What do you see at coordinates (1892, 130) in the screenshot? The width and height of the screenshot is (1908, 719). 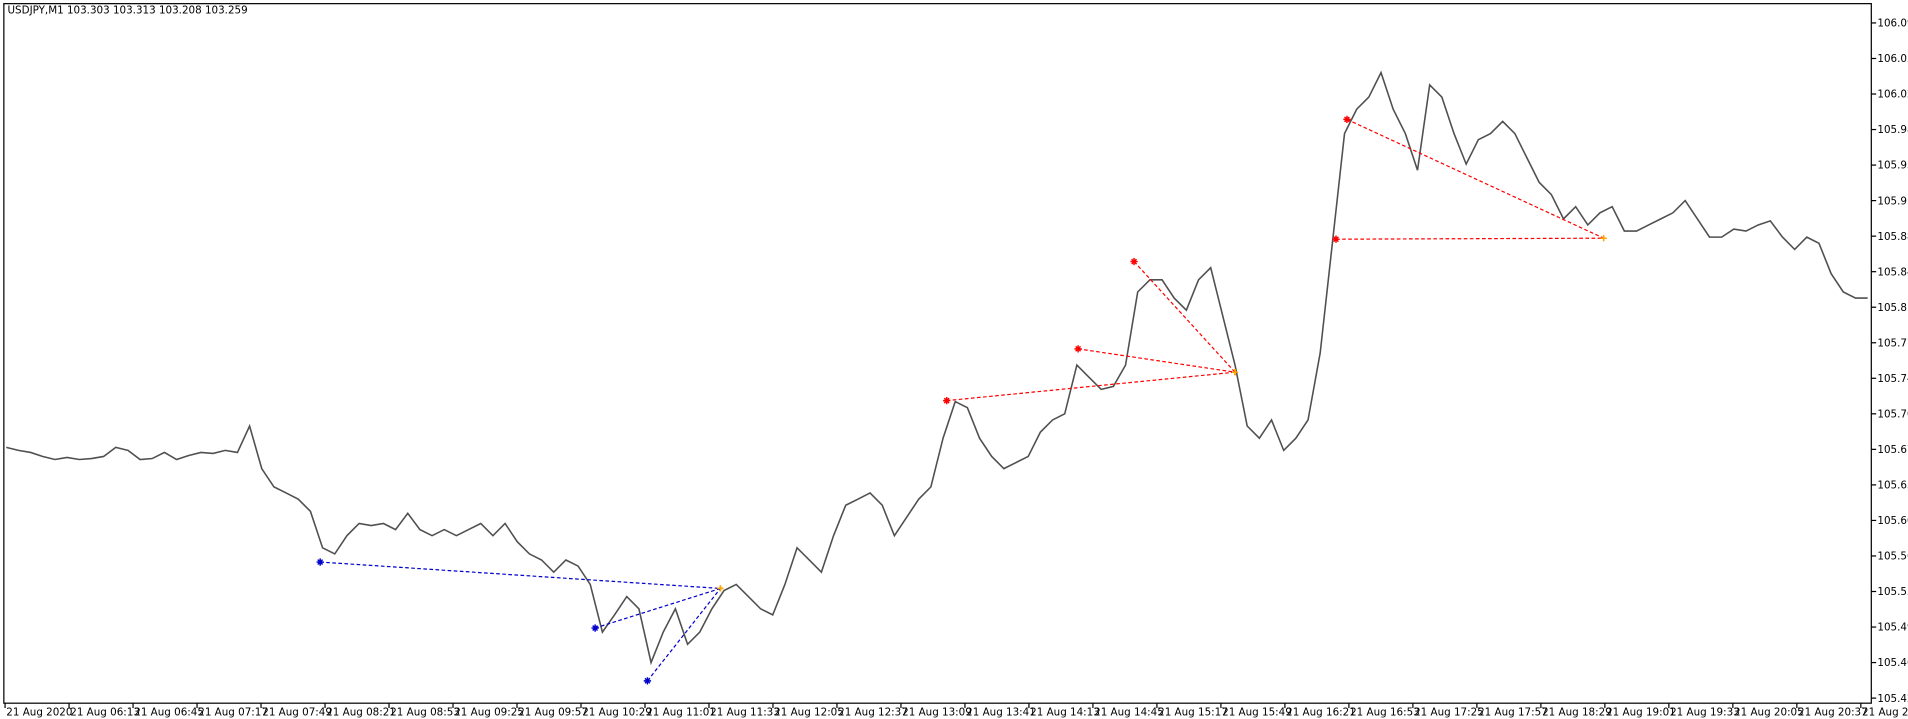 I see `y-tick-label: 105.985` at bounding box center [1892, 130].